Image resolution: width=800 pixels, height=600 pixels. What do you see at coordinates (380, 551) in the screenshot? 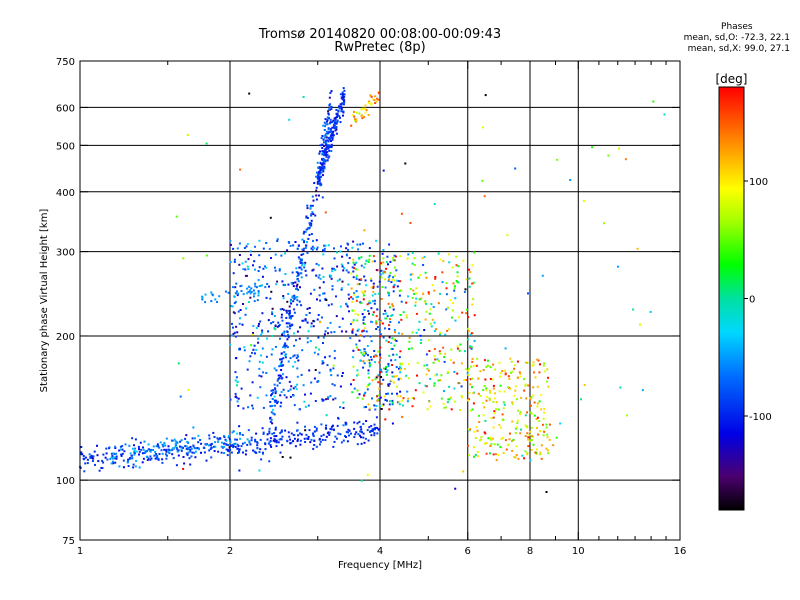
I see `x-tick-label: 4` at bounding box center [380, 551].